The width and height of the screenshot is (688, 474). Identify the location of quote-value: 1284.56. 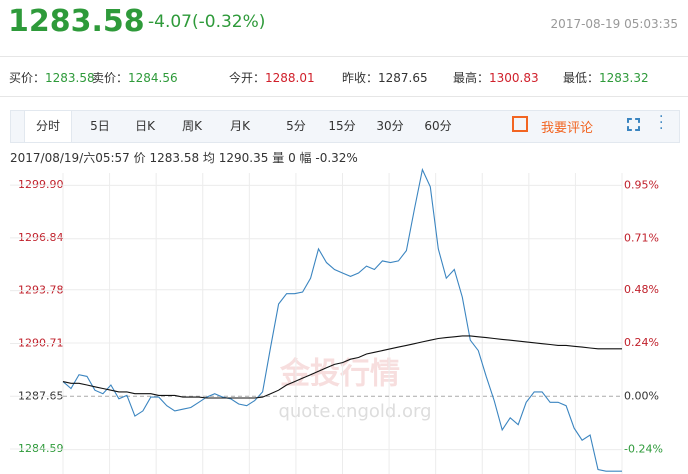
(153, 78).